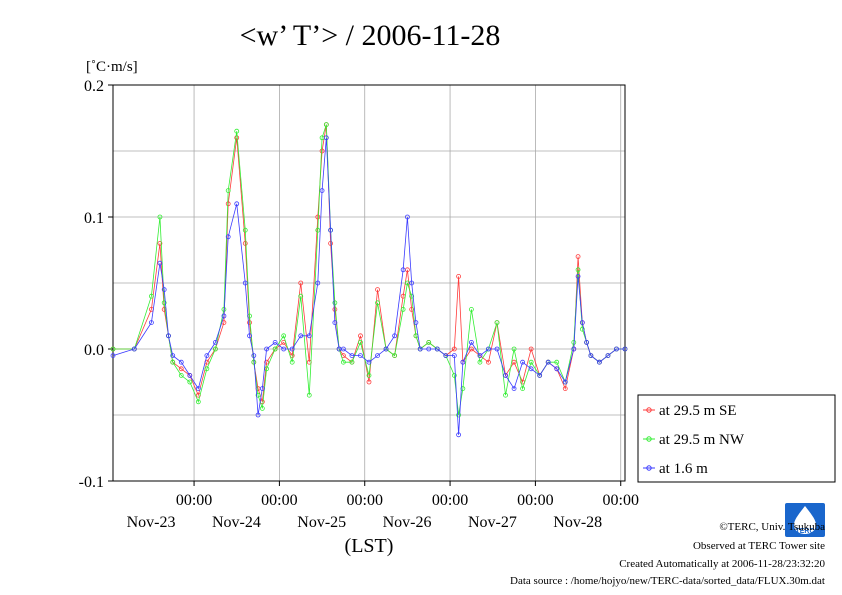 The image size is (842, 595). I want to click on y-axis-ticks: 0.2 0.1 0.0 -0.1, so click(96, 284).